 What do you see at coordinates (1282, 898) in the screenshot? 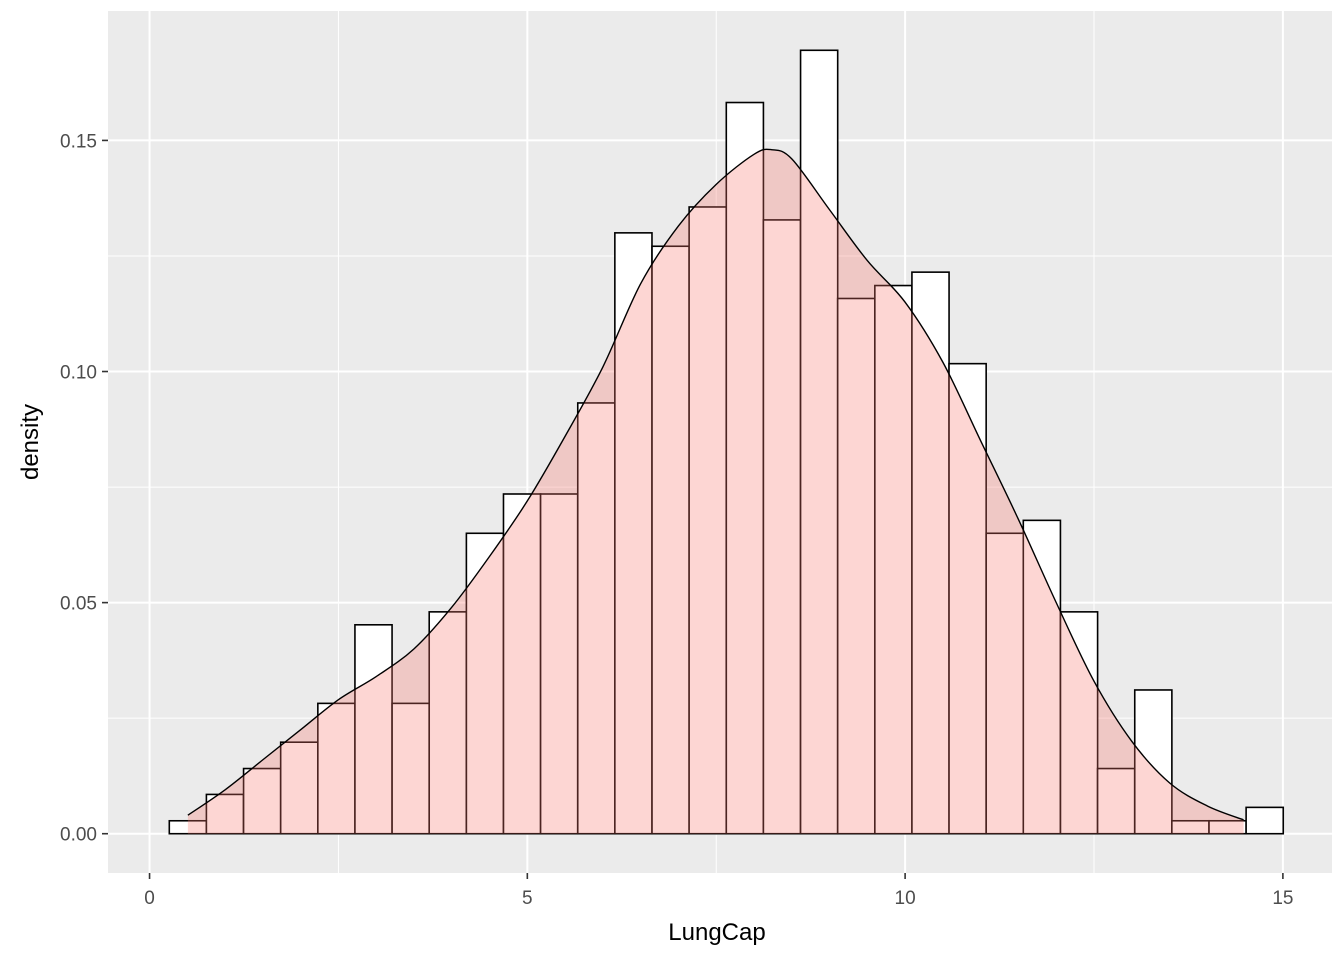
I see `x-tick-label: 15` at bounding box center [1282, 898].